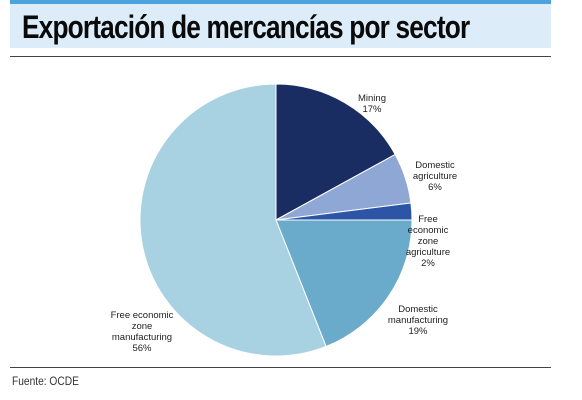 The width and height of the screenshot is (582, 400). What do you see at coordinates (428, 241) in the screenshot?
I see `slice-label: Free economic zone agriculture 2%` at bounding box center [428, 241].